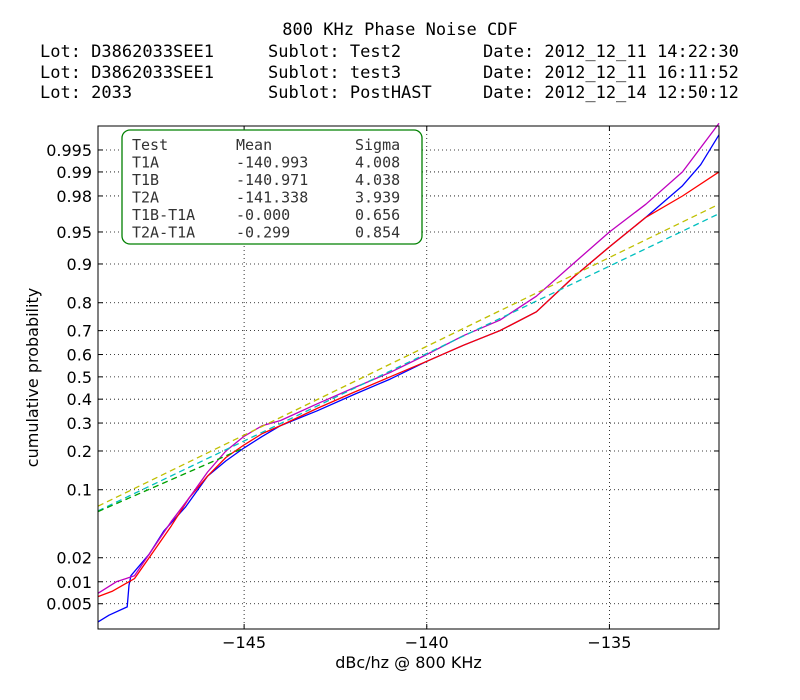 Image resolution: width=800 pixels, height=700 pixels. I want to click on legend-cell: -140.971, so click(272, 180).